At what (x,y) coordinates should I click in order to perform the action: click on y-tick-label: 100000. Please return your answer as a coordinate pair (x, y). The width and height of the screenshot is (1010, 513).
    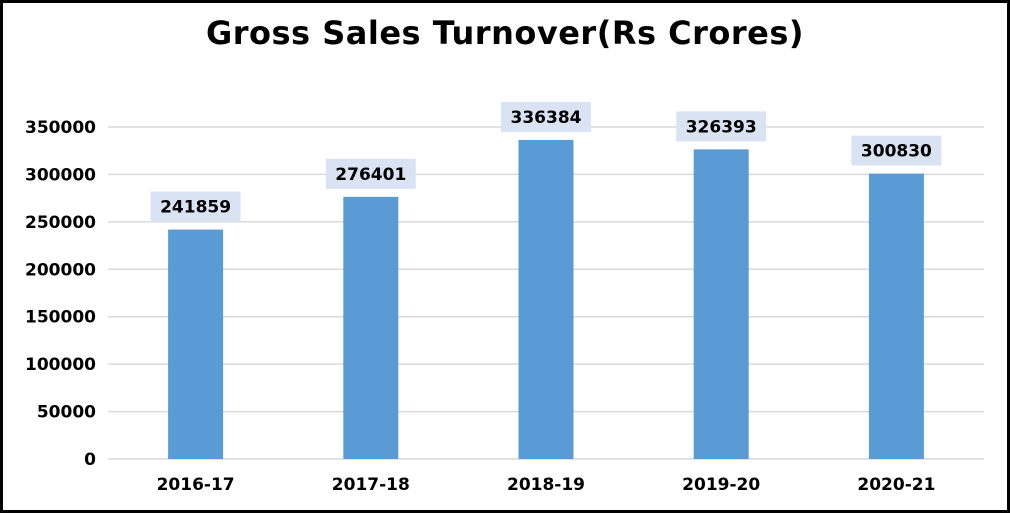
    Looking at the image, I should click on (60, 365).